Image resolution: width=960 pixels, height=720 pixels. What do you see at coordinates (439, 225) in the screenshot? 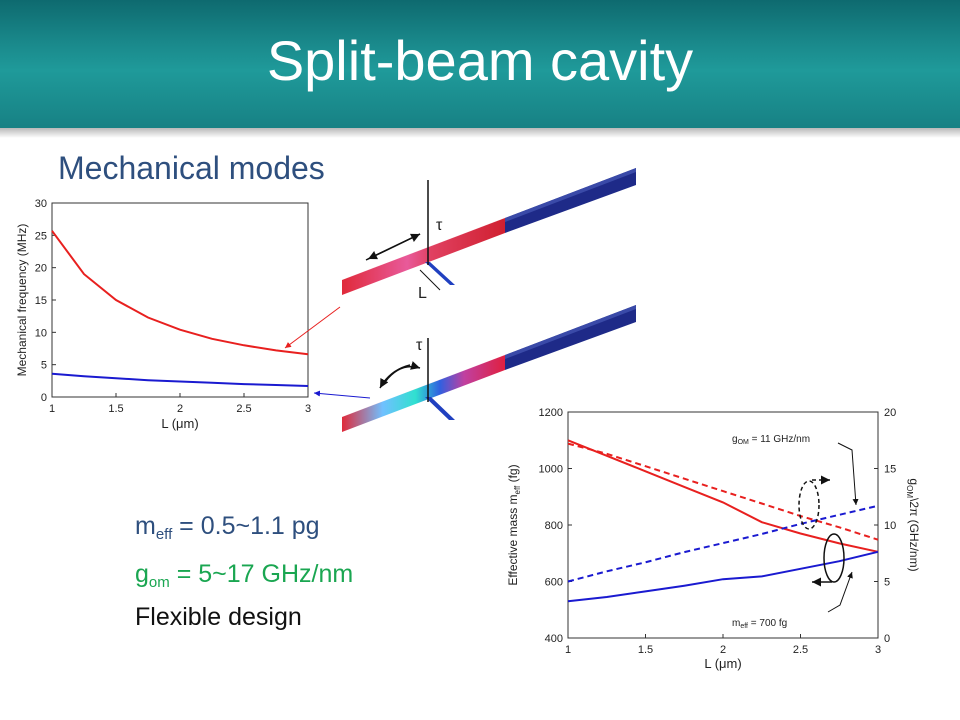
I see `torque-label-top: τ` at bounding box center [439, 225].